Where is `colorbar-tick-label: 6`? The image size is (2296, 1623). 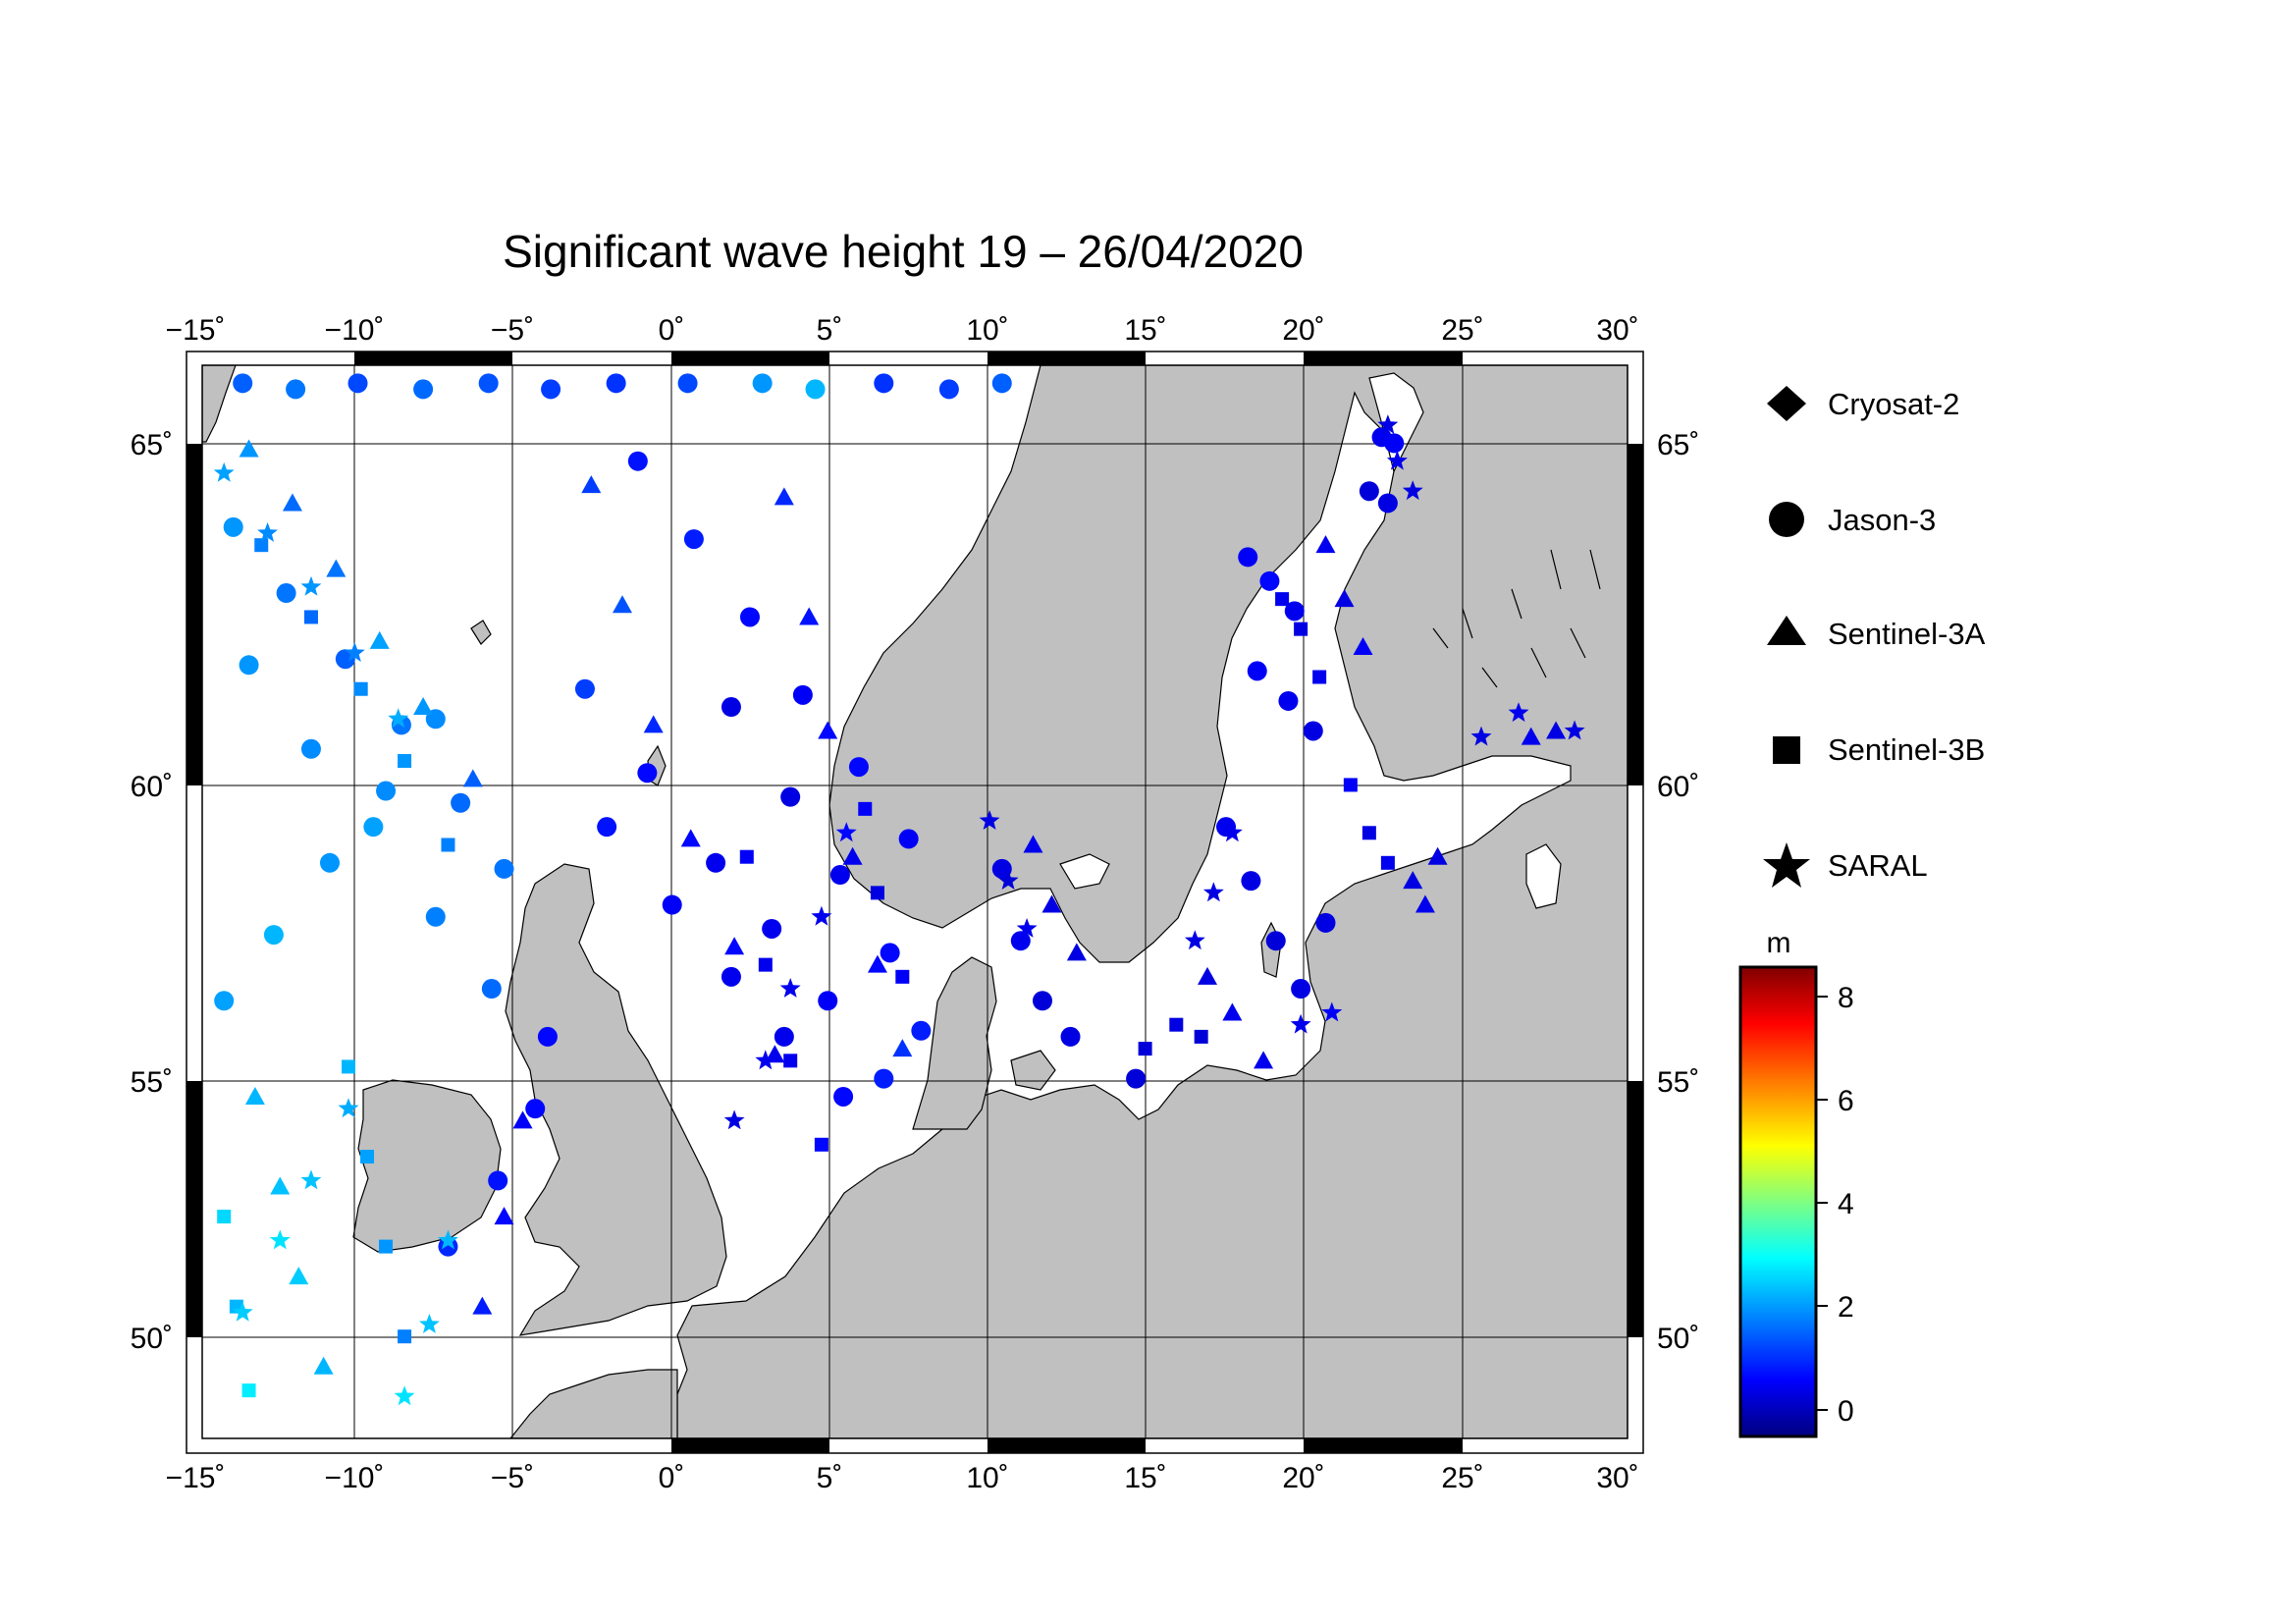 colorbar-tick-label: 6 is located at coordinates (1846, 1101).